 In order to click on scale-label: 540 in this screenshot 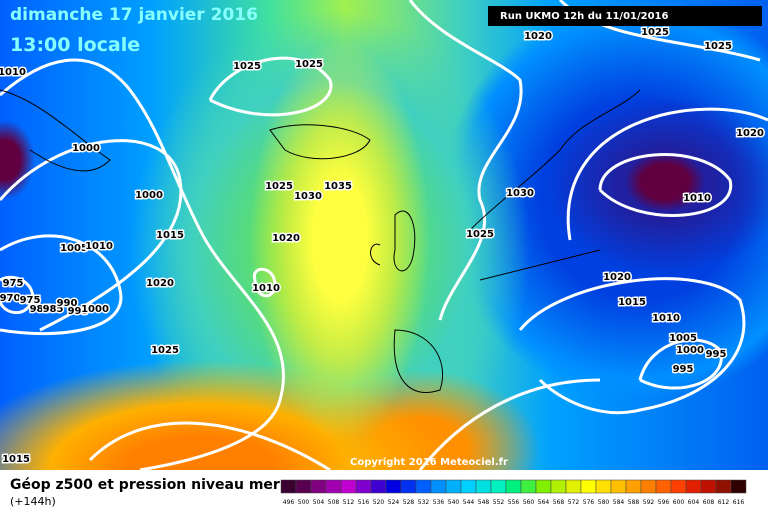, I will do `click(454, 502)`.